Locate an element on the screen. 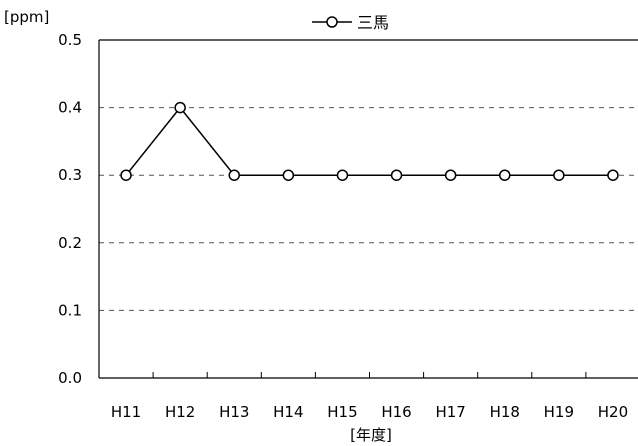  x-tick-label: H17 is located at coordinates (450, 412).